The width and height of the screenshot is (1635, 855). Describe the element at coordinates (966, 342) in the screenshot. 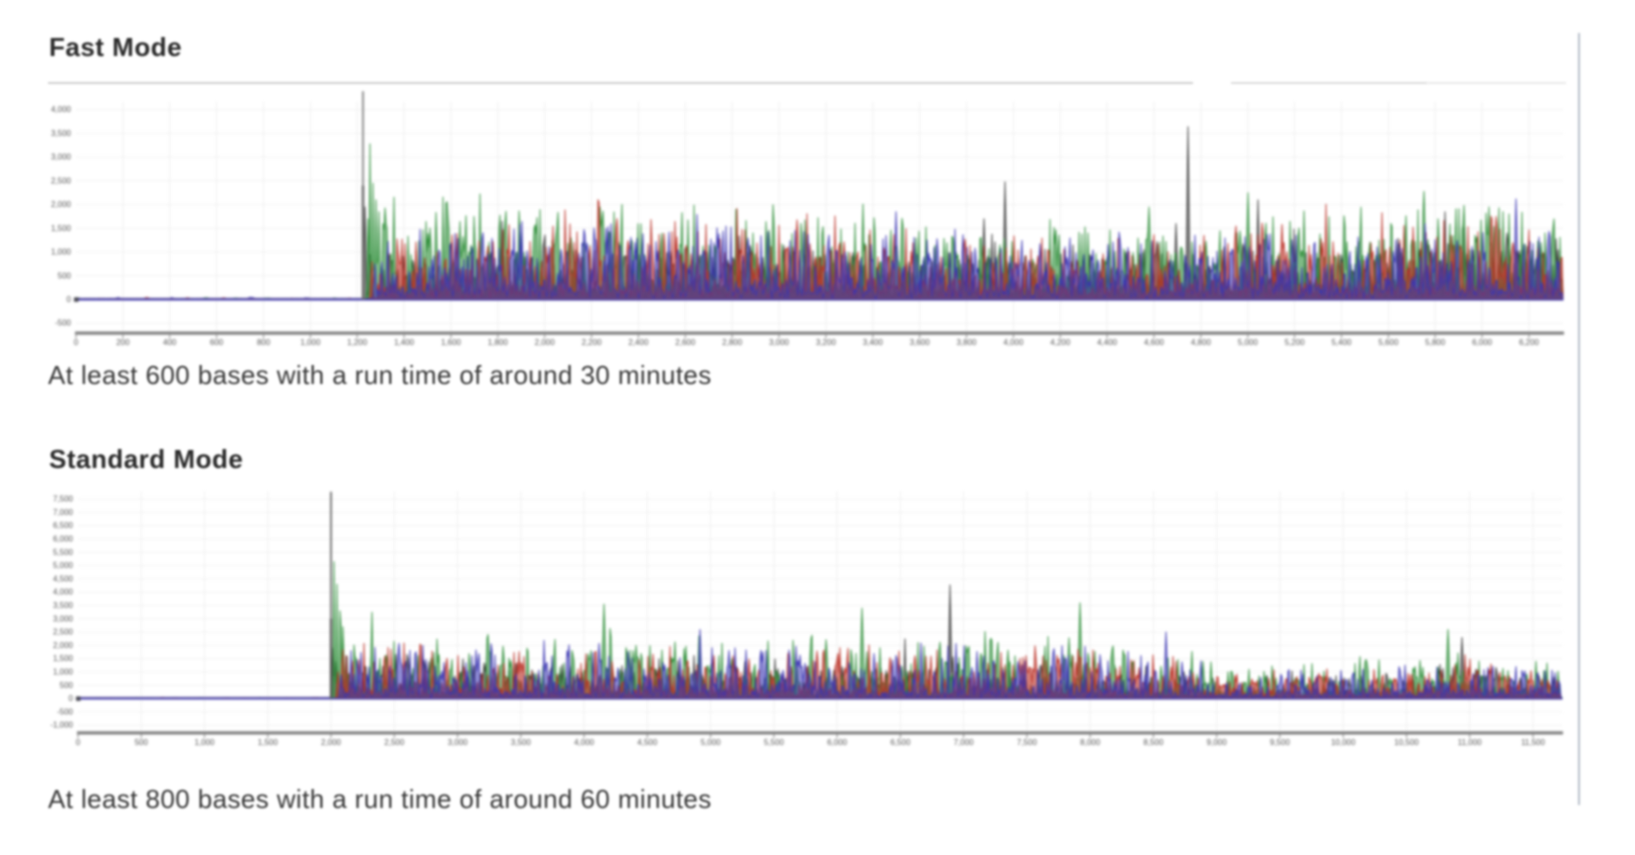

I see `svg-text: 3,800` at that location.